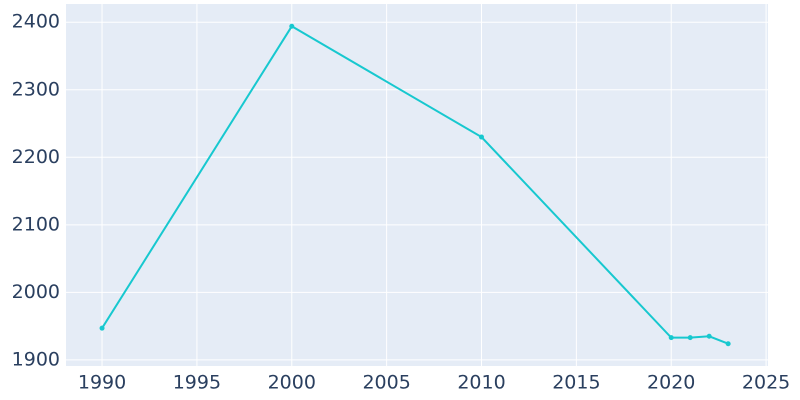 The height and width of the screenshot is (400, 800). I want to click on y-tick-label: 2200, so click(36, 157).